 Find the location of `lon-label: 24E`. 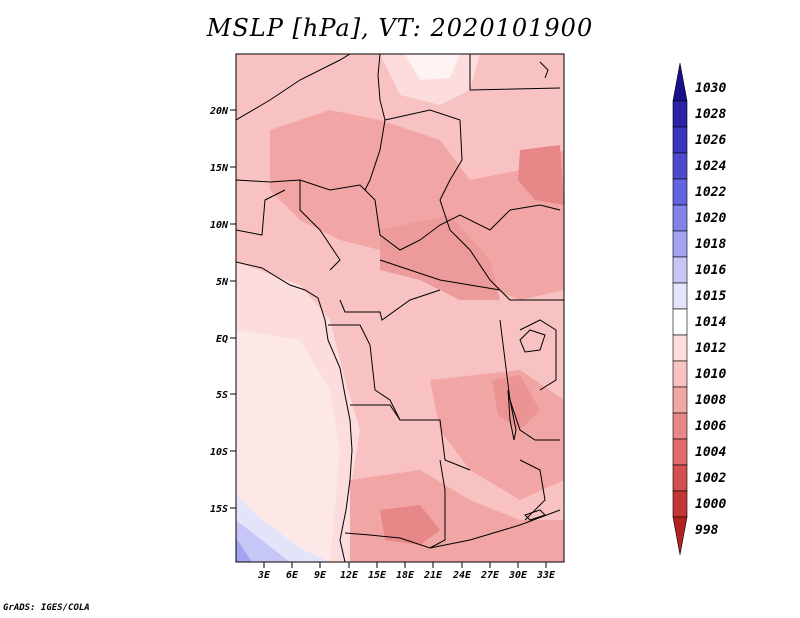

lon-label: 24E is located at coordinates (462, 575).